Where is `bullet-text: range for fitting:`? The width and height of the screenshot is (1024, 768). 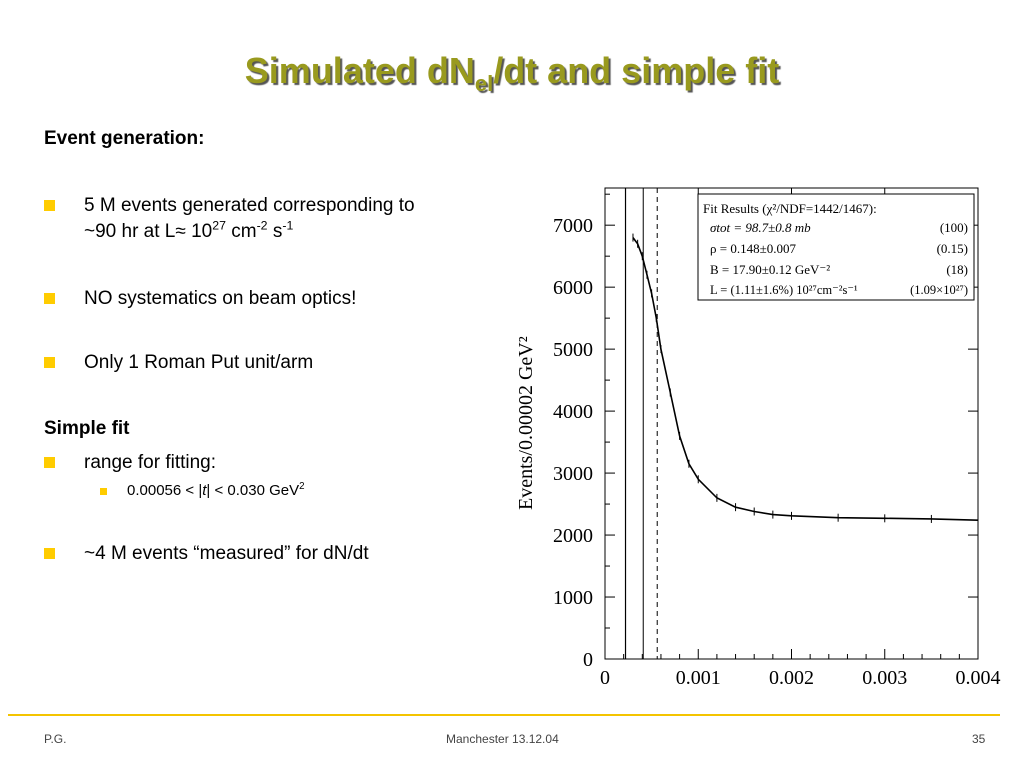 bullet-text: range for fitting: is located at coordinates (150, 462).